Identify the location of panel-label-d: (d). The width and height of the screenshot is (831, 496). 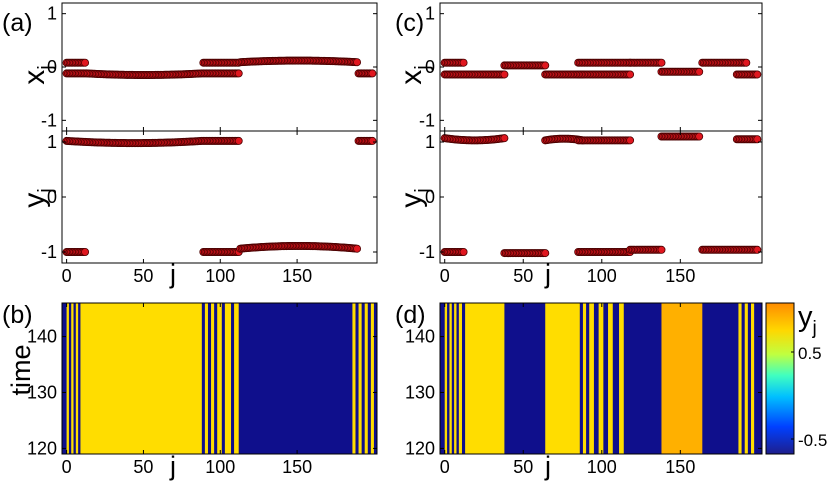
(410, 315).